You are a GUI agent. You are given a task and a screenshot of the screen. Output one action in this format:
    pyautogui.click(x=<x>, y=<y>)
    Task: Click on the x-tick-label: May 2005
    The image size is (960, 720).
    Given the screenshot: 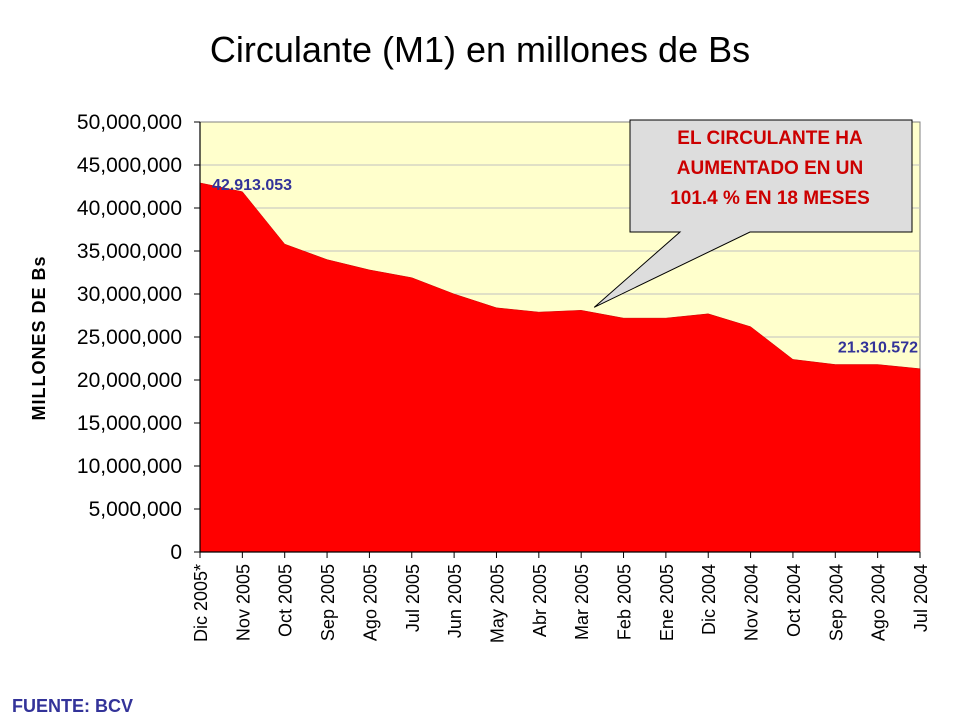 What is the action you would take?
    pyautogui.click(x=497, y=603)
    